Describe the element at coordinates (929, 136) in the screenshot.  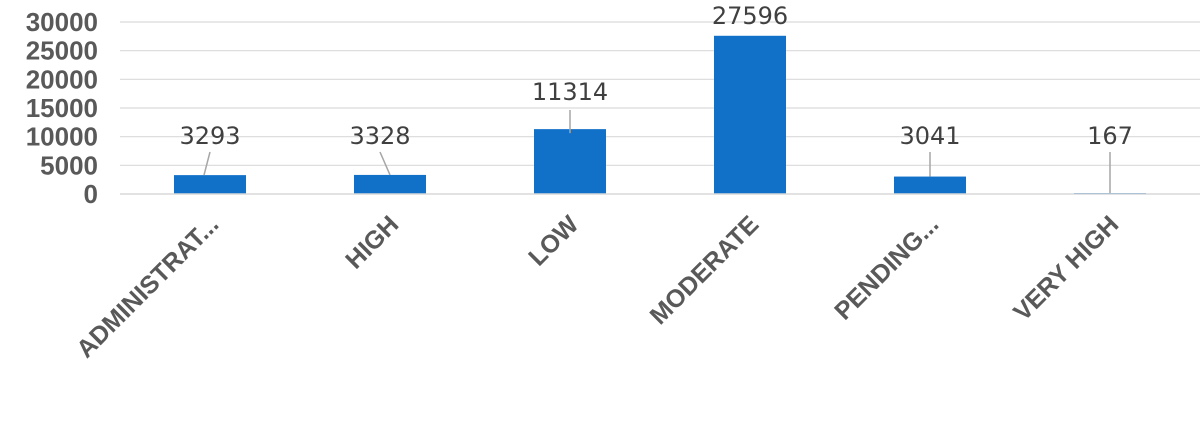
I see `data-label: 3041` at that location.